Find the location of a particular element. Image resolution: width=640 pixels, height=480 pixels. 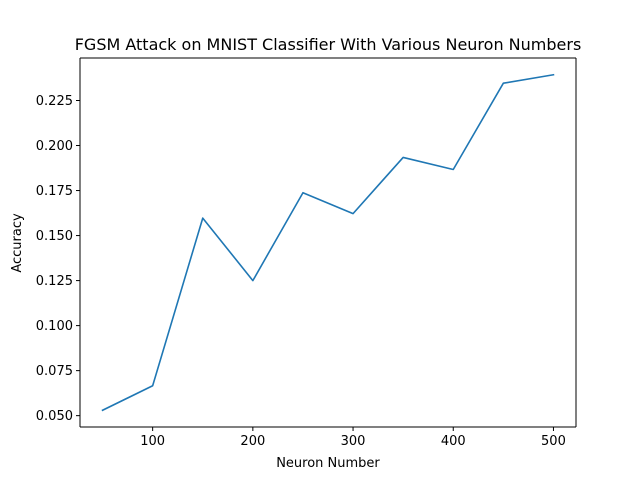

x-tick-label: 300 is located at coordinates (353, 441).